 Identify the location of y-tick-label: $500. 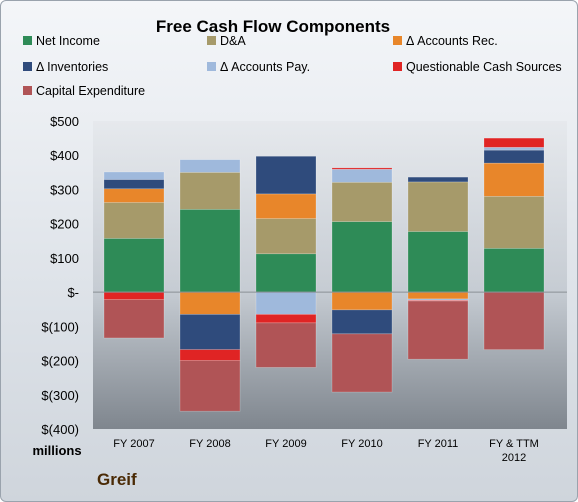
(64, 121).